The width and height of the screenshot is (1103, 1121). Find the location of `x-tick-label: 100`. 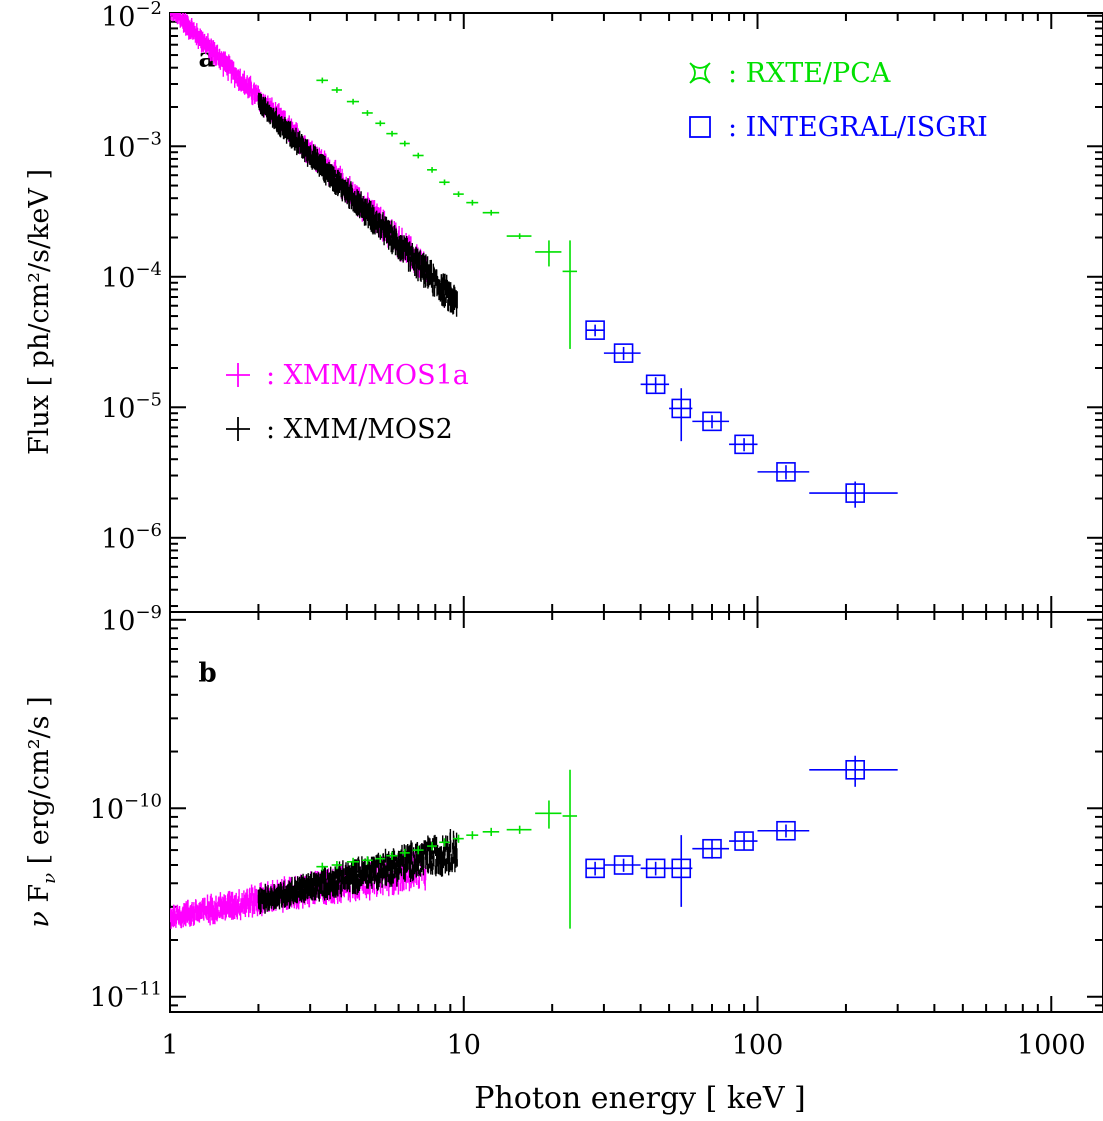

x-tick-label: 100 is located at coordinates (758, 1045).